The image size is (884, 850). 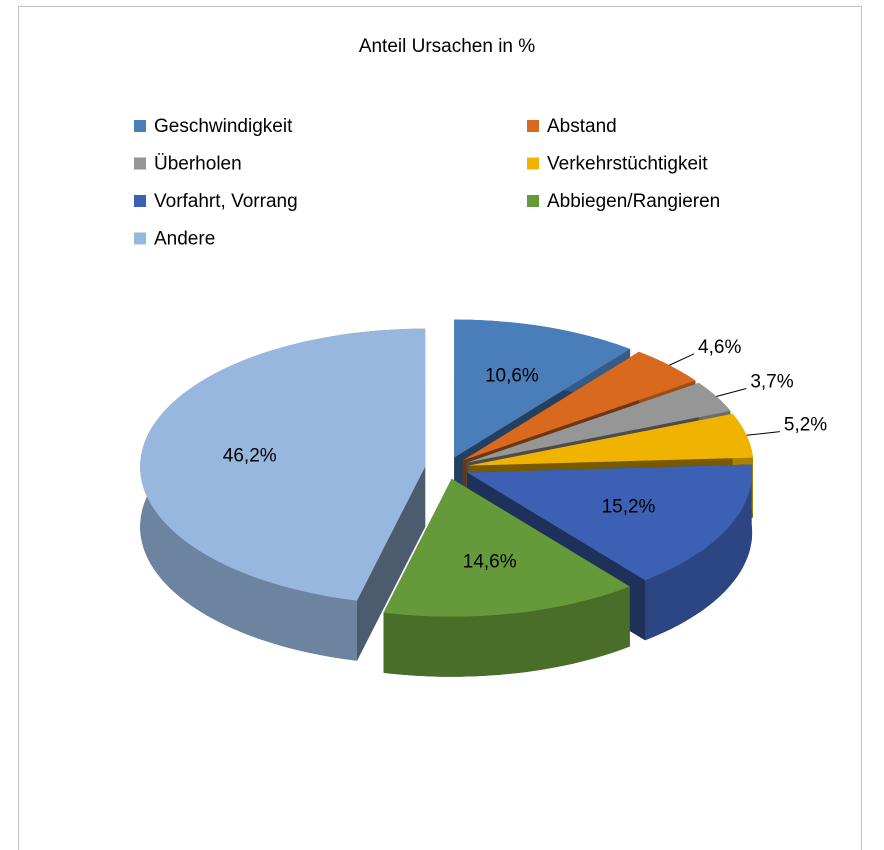 What do you see at coordinates (490, 561) in the screenshot?
I see `data-label: 14,6%` at bounding box center [490, 561].